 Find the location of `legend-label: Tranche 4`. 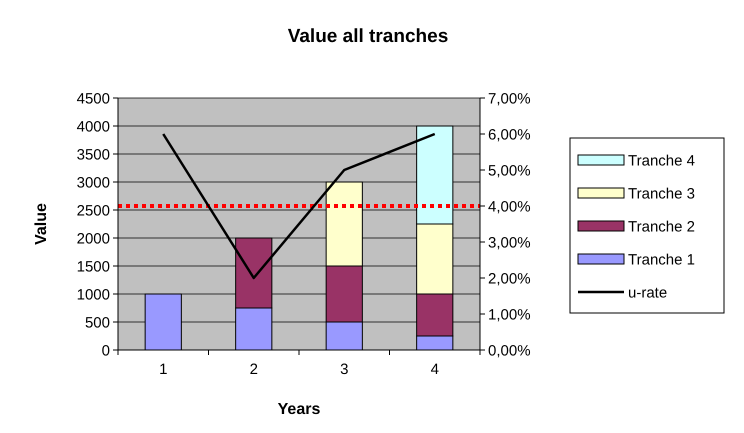

legend-label: Tranche 4 is located at coordinates (661, 161).